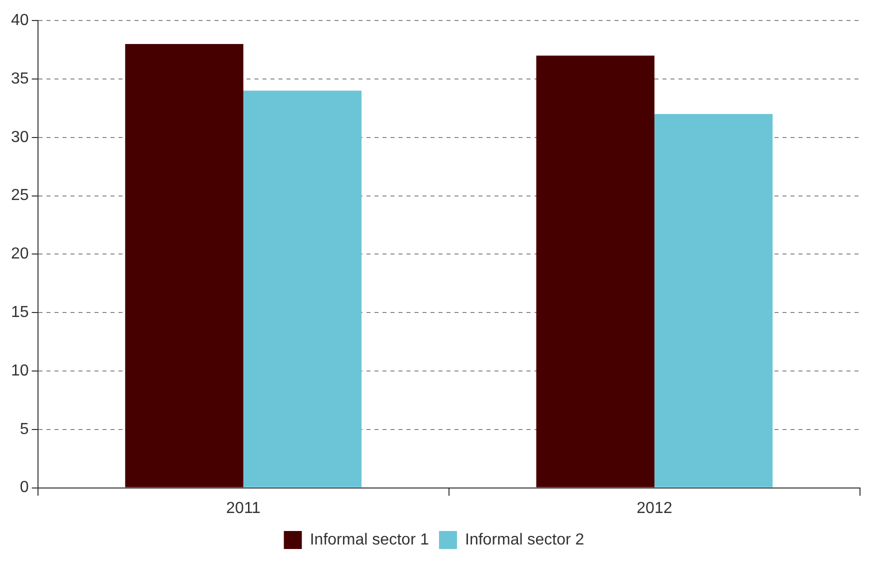 The height and width of the screenshot is (567, 872). What do you see at coordinates (20, 254) in the screenshot?
I see `y-tick-label: 20` at bounding box center [20, 254].